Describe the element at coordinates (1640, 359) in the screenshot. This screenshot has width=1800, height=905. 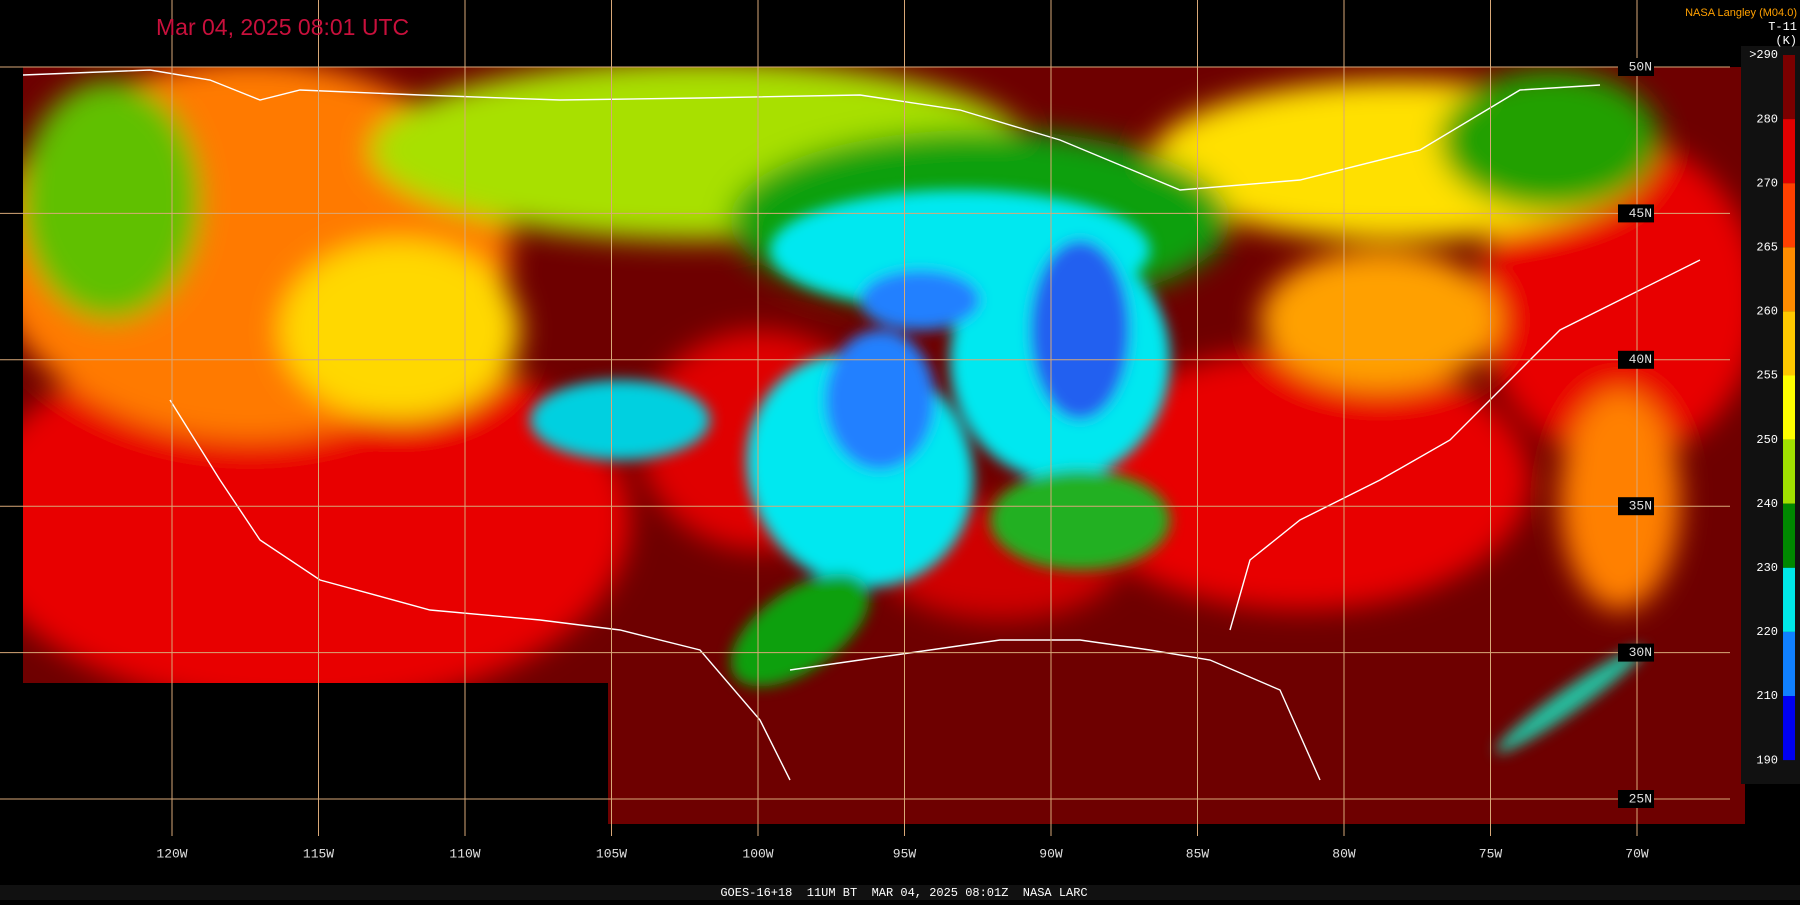
I see `latitude-label: 40N` at that location.